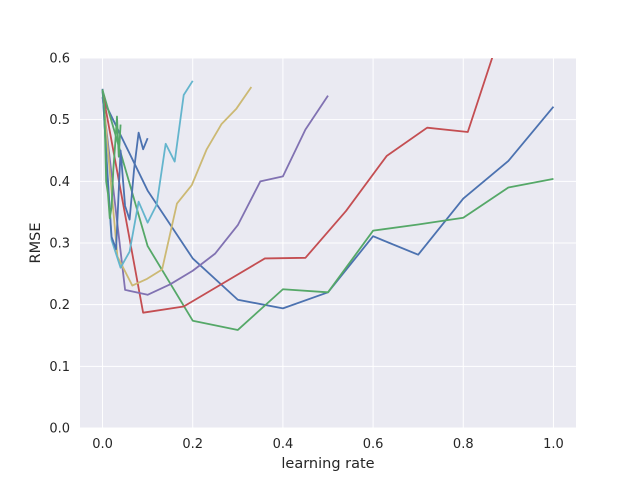 This screenshot has height=480, width=640. I want to click on y-tick-label: 0.0, so click(59, 429).